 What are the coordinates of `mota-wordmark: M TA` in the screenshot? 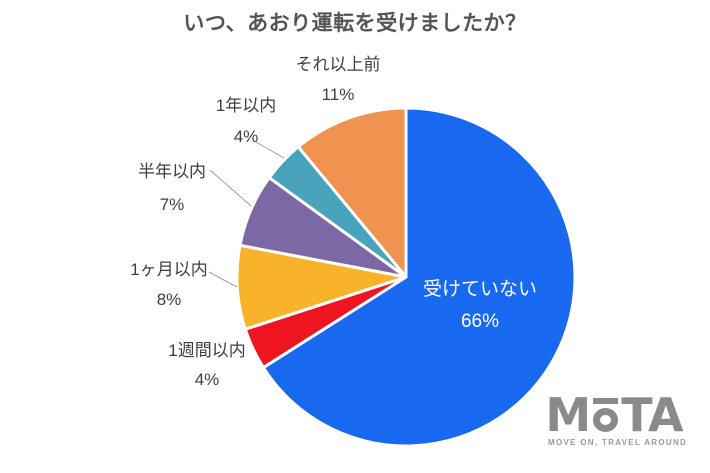 It's located at (614, 415).